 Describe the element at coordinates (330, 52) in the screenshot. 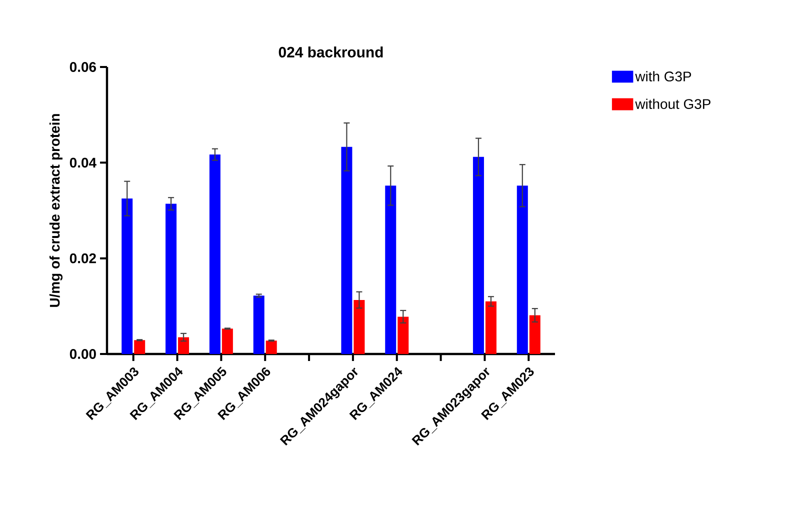

I see `chart-title: 024 backround` at that location.